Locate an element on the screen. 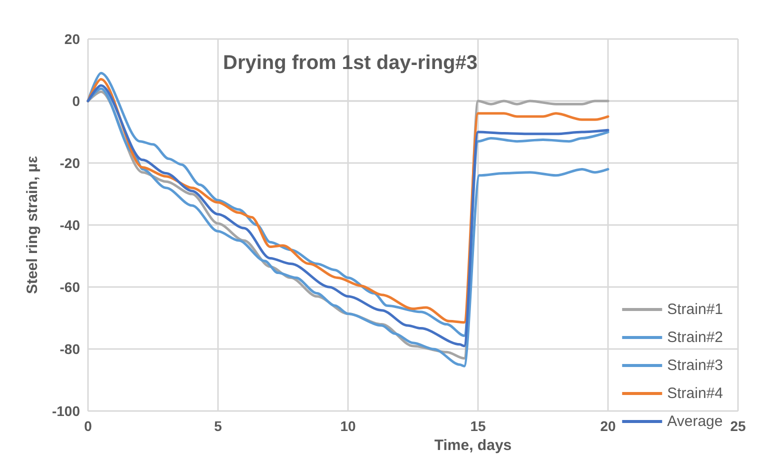  x-tick-label: 25 is located at coordinates (738, 426).